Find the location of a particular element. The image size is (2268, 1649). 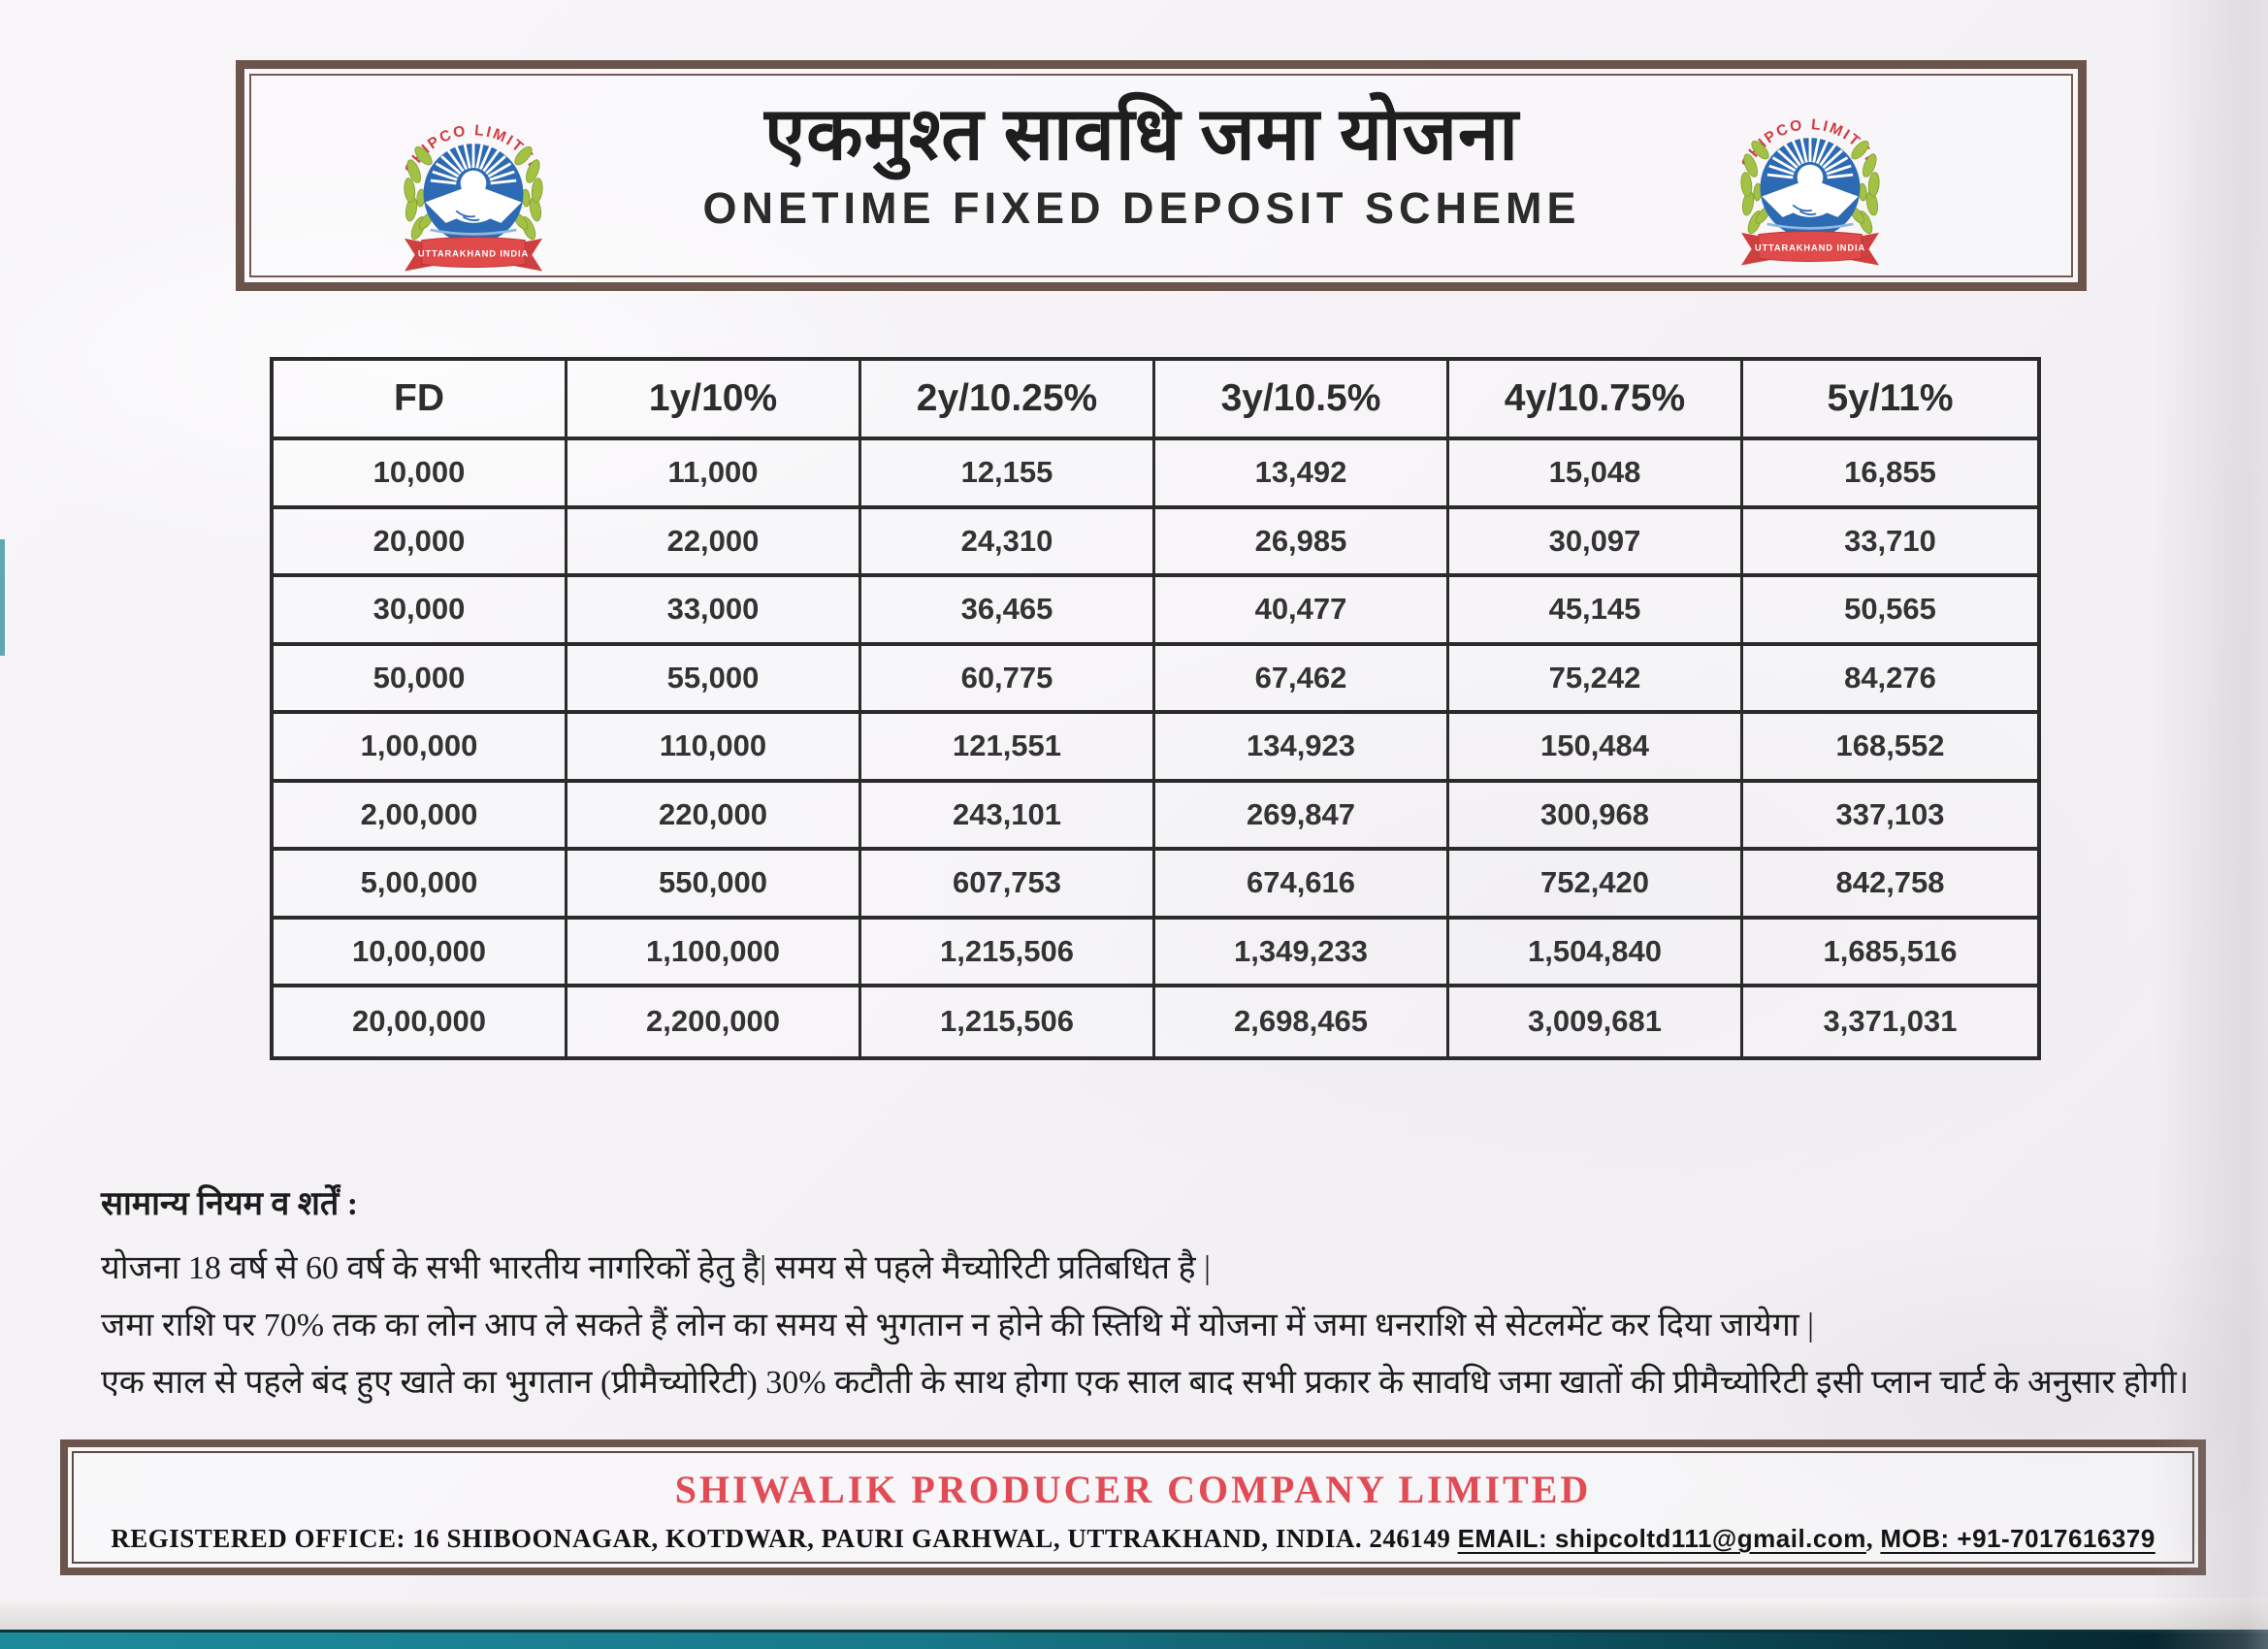

table-cell: 13,492 is located at coordinates (1302, 474).